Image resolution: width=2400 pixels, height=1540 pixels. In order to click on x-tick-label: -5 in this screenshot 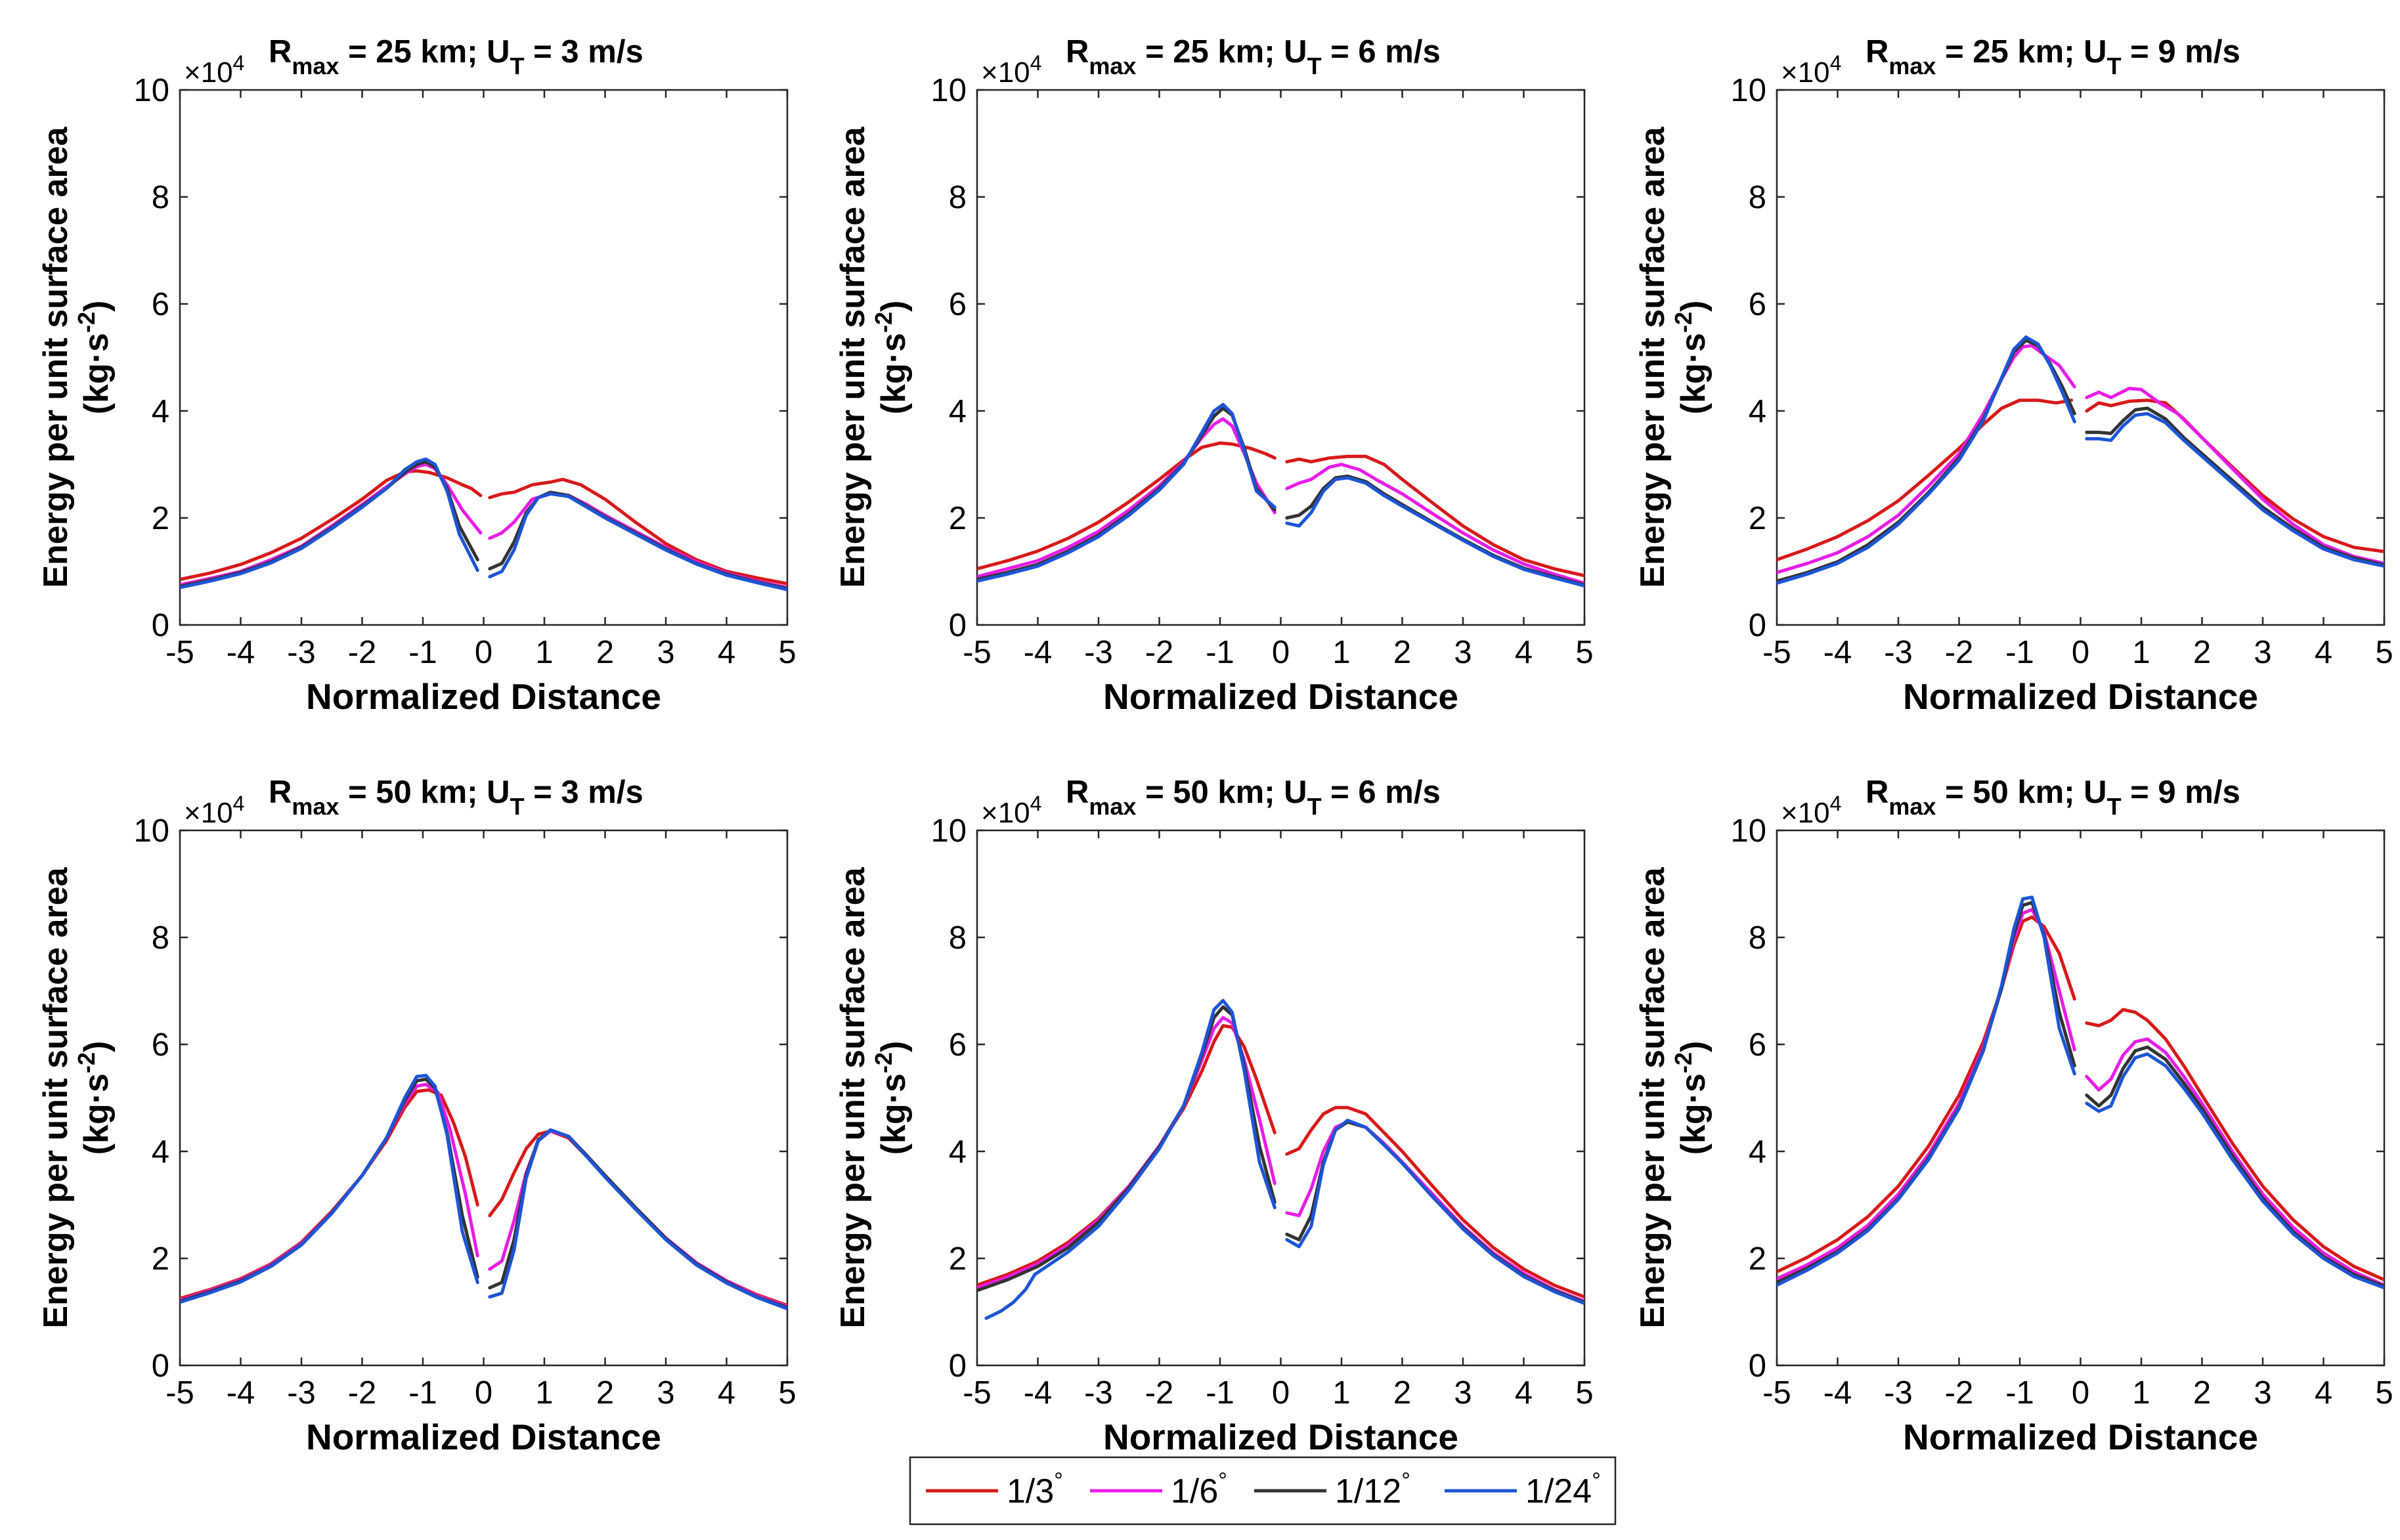, I will do `click(977, 652)`.